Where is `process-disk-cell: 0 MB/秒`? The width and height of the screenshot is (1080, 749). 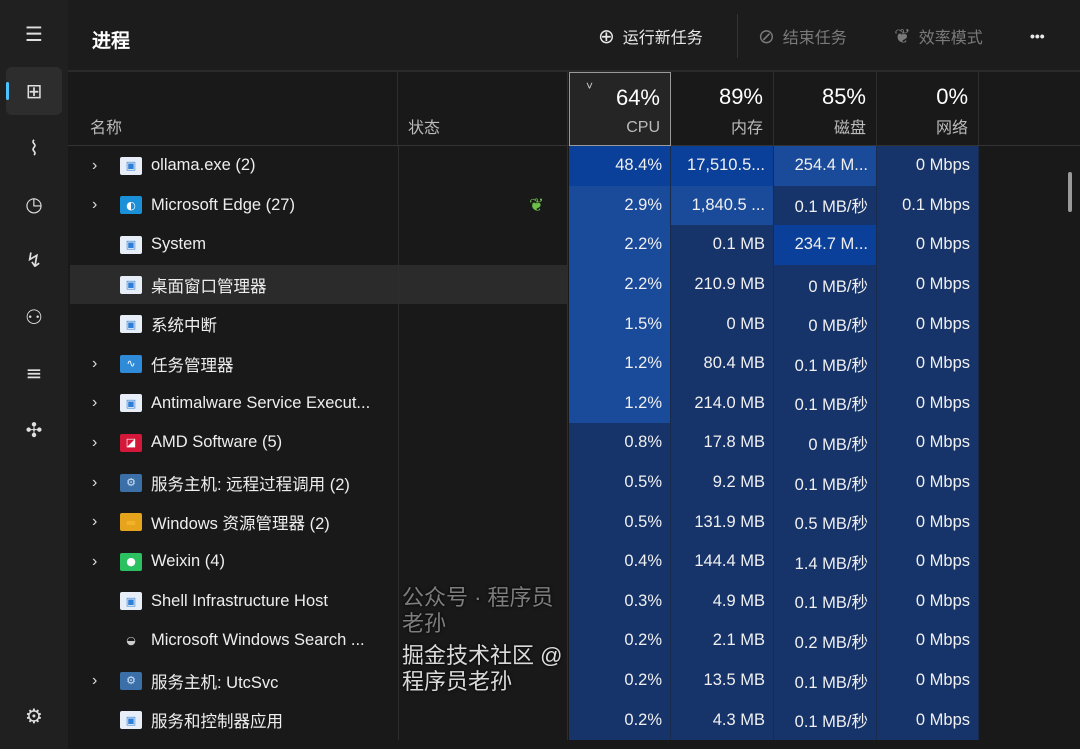 process-disk-cell: 0 MB/秒 is located at coordinates (825, 324).